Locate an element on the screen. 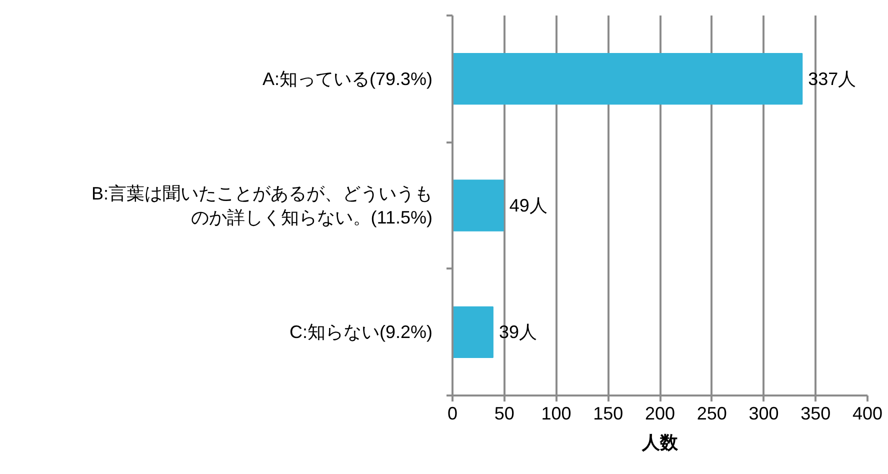  x-tick-label: 200 is located at coordinates (660, 414).